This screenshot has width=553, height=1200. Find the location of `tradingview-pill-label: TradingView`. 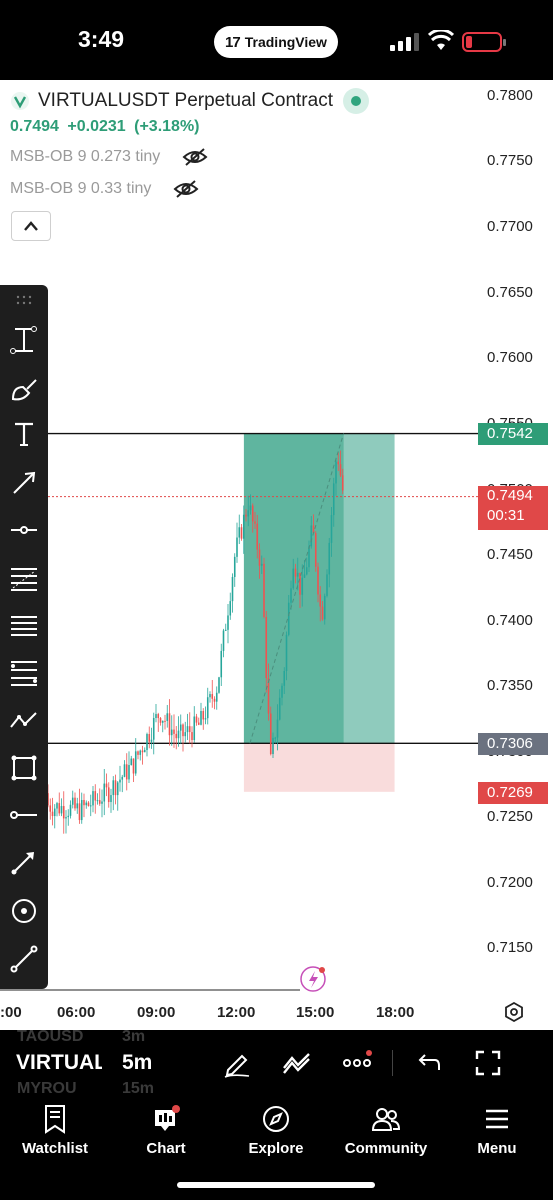

tradingview-pill-label: TradingView is located at coordinates (285, 42).